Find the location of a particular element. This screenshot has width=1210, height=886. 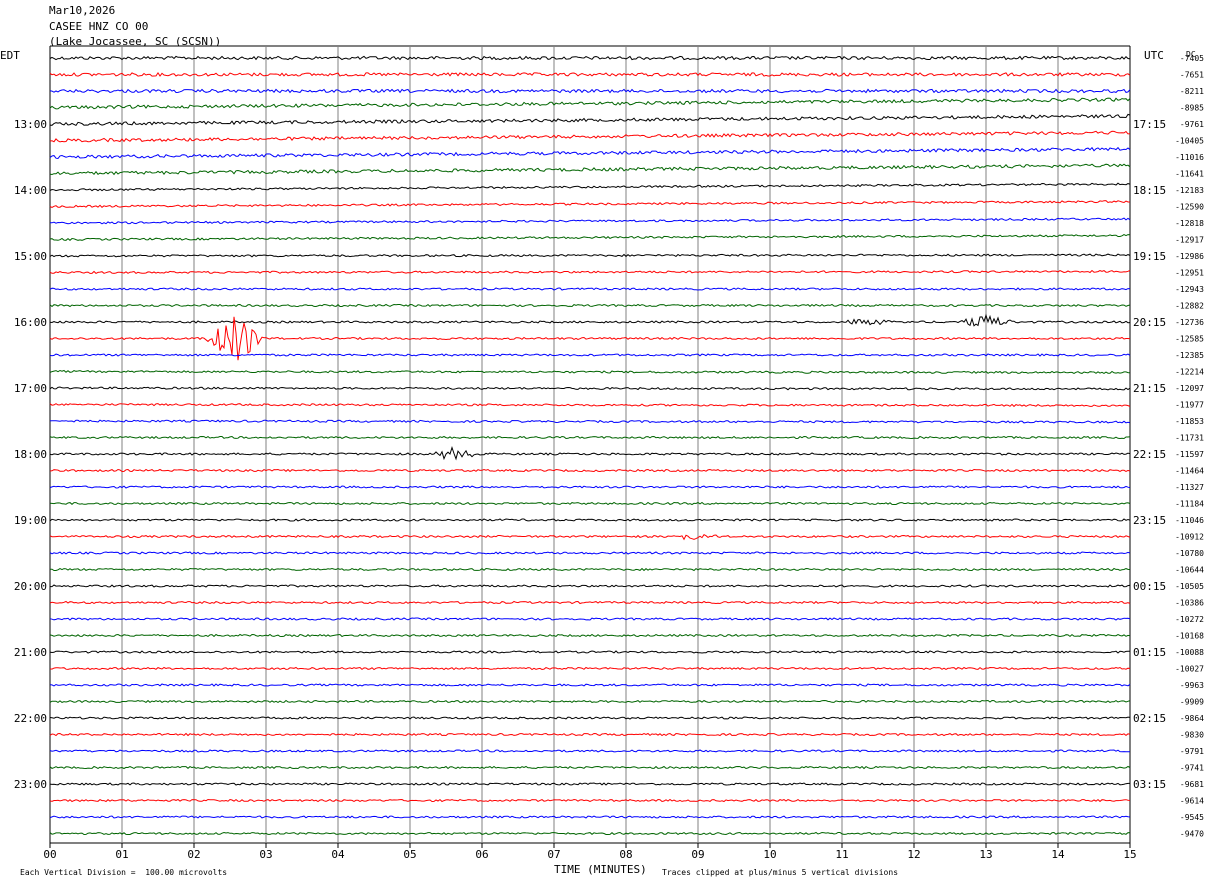

right-hour-label: 23:15 is located at coordinates (1149, 520).